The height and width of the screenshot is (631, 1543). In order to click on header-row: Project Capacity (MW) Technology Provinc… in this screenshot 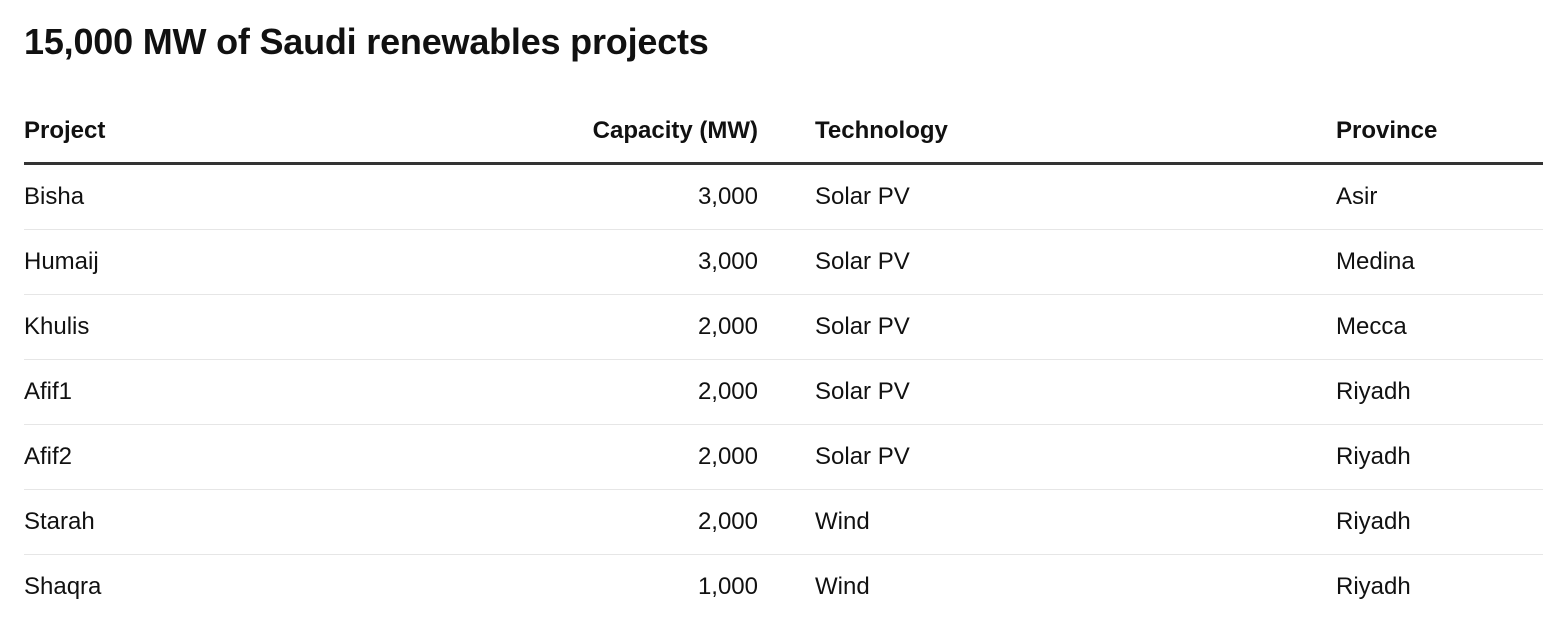, I will do `click(783, 132)`.